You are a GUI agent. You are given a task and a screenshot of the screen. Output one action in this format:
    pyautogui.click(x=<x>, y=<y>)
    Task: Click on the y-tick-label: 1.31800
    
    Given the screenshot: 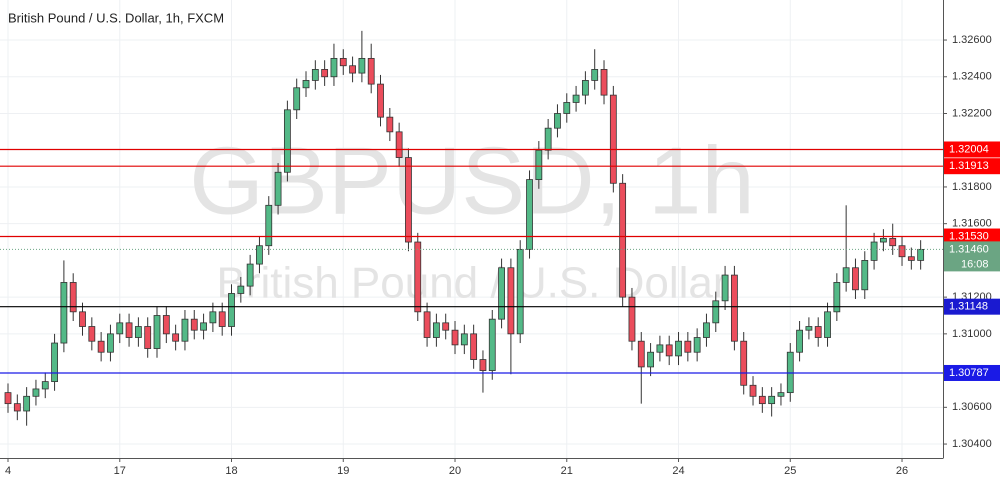 What is the action you would take?
    pyautogui.click(x=972, y=187)
    